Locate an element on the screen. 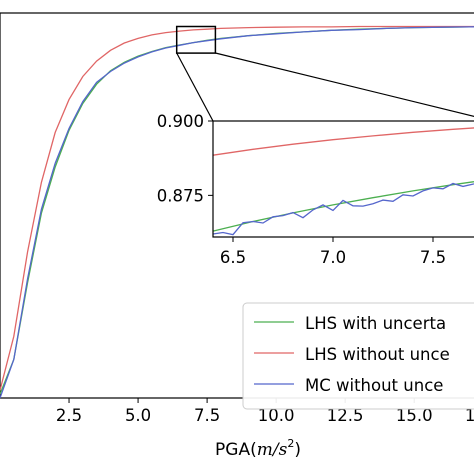  main-xtick-label: 5.0 is located at coordinates (138, 415).